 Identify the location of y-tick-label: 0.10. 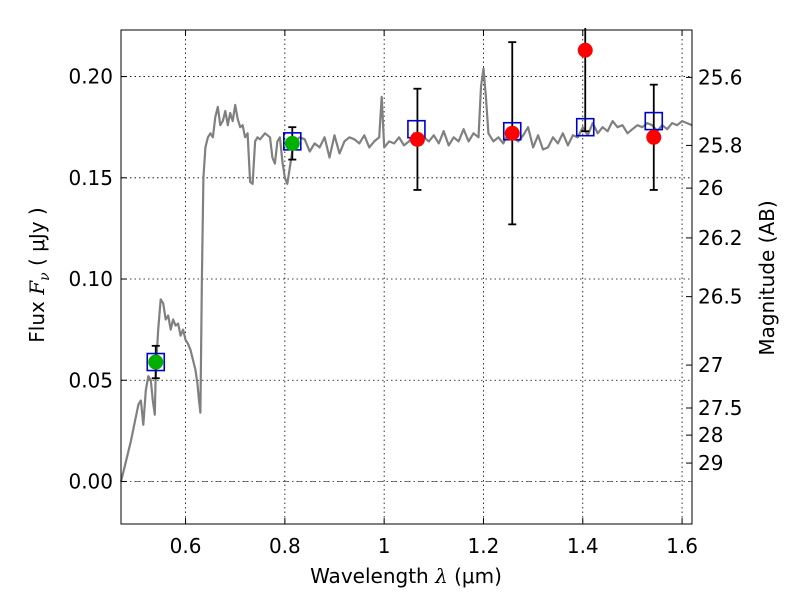
(90, 279).